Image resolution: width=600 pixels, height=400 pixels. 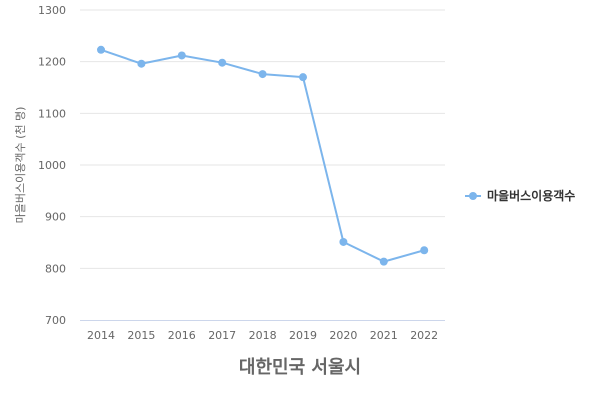 I want to click on x-tick-label-2014: 2014, so click(x=101, y=335).